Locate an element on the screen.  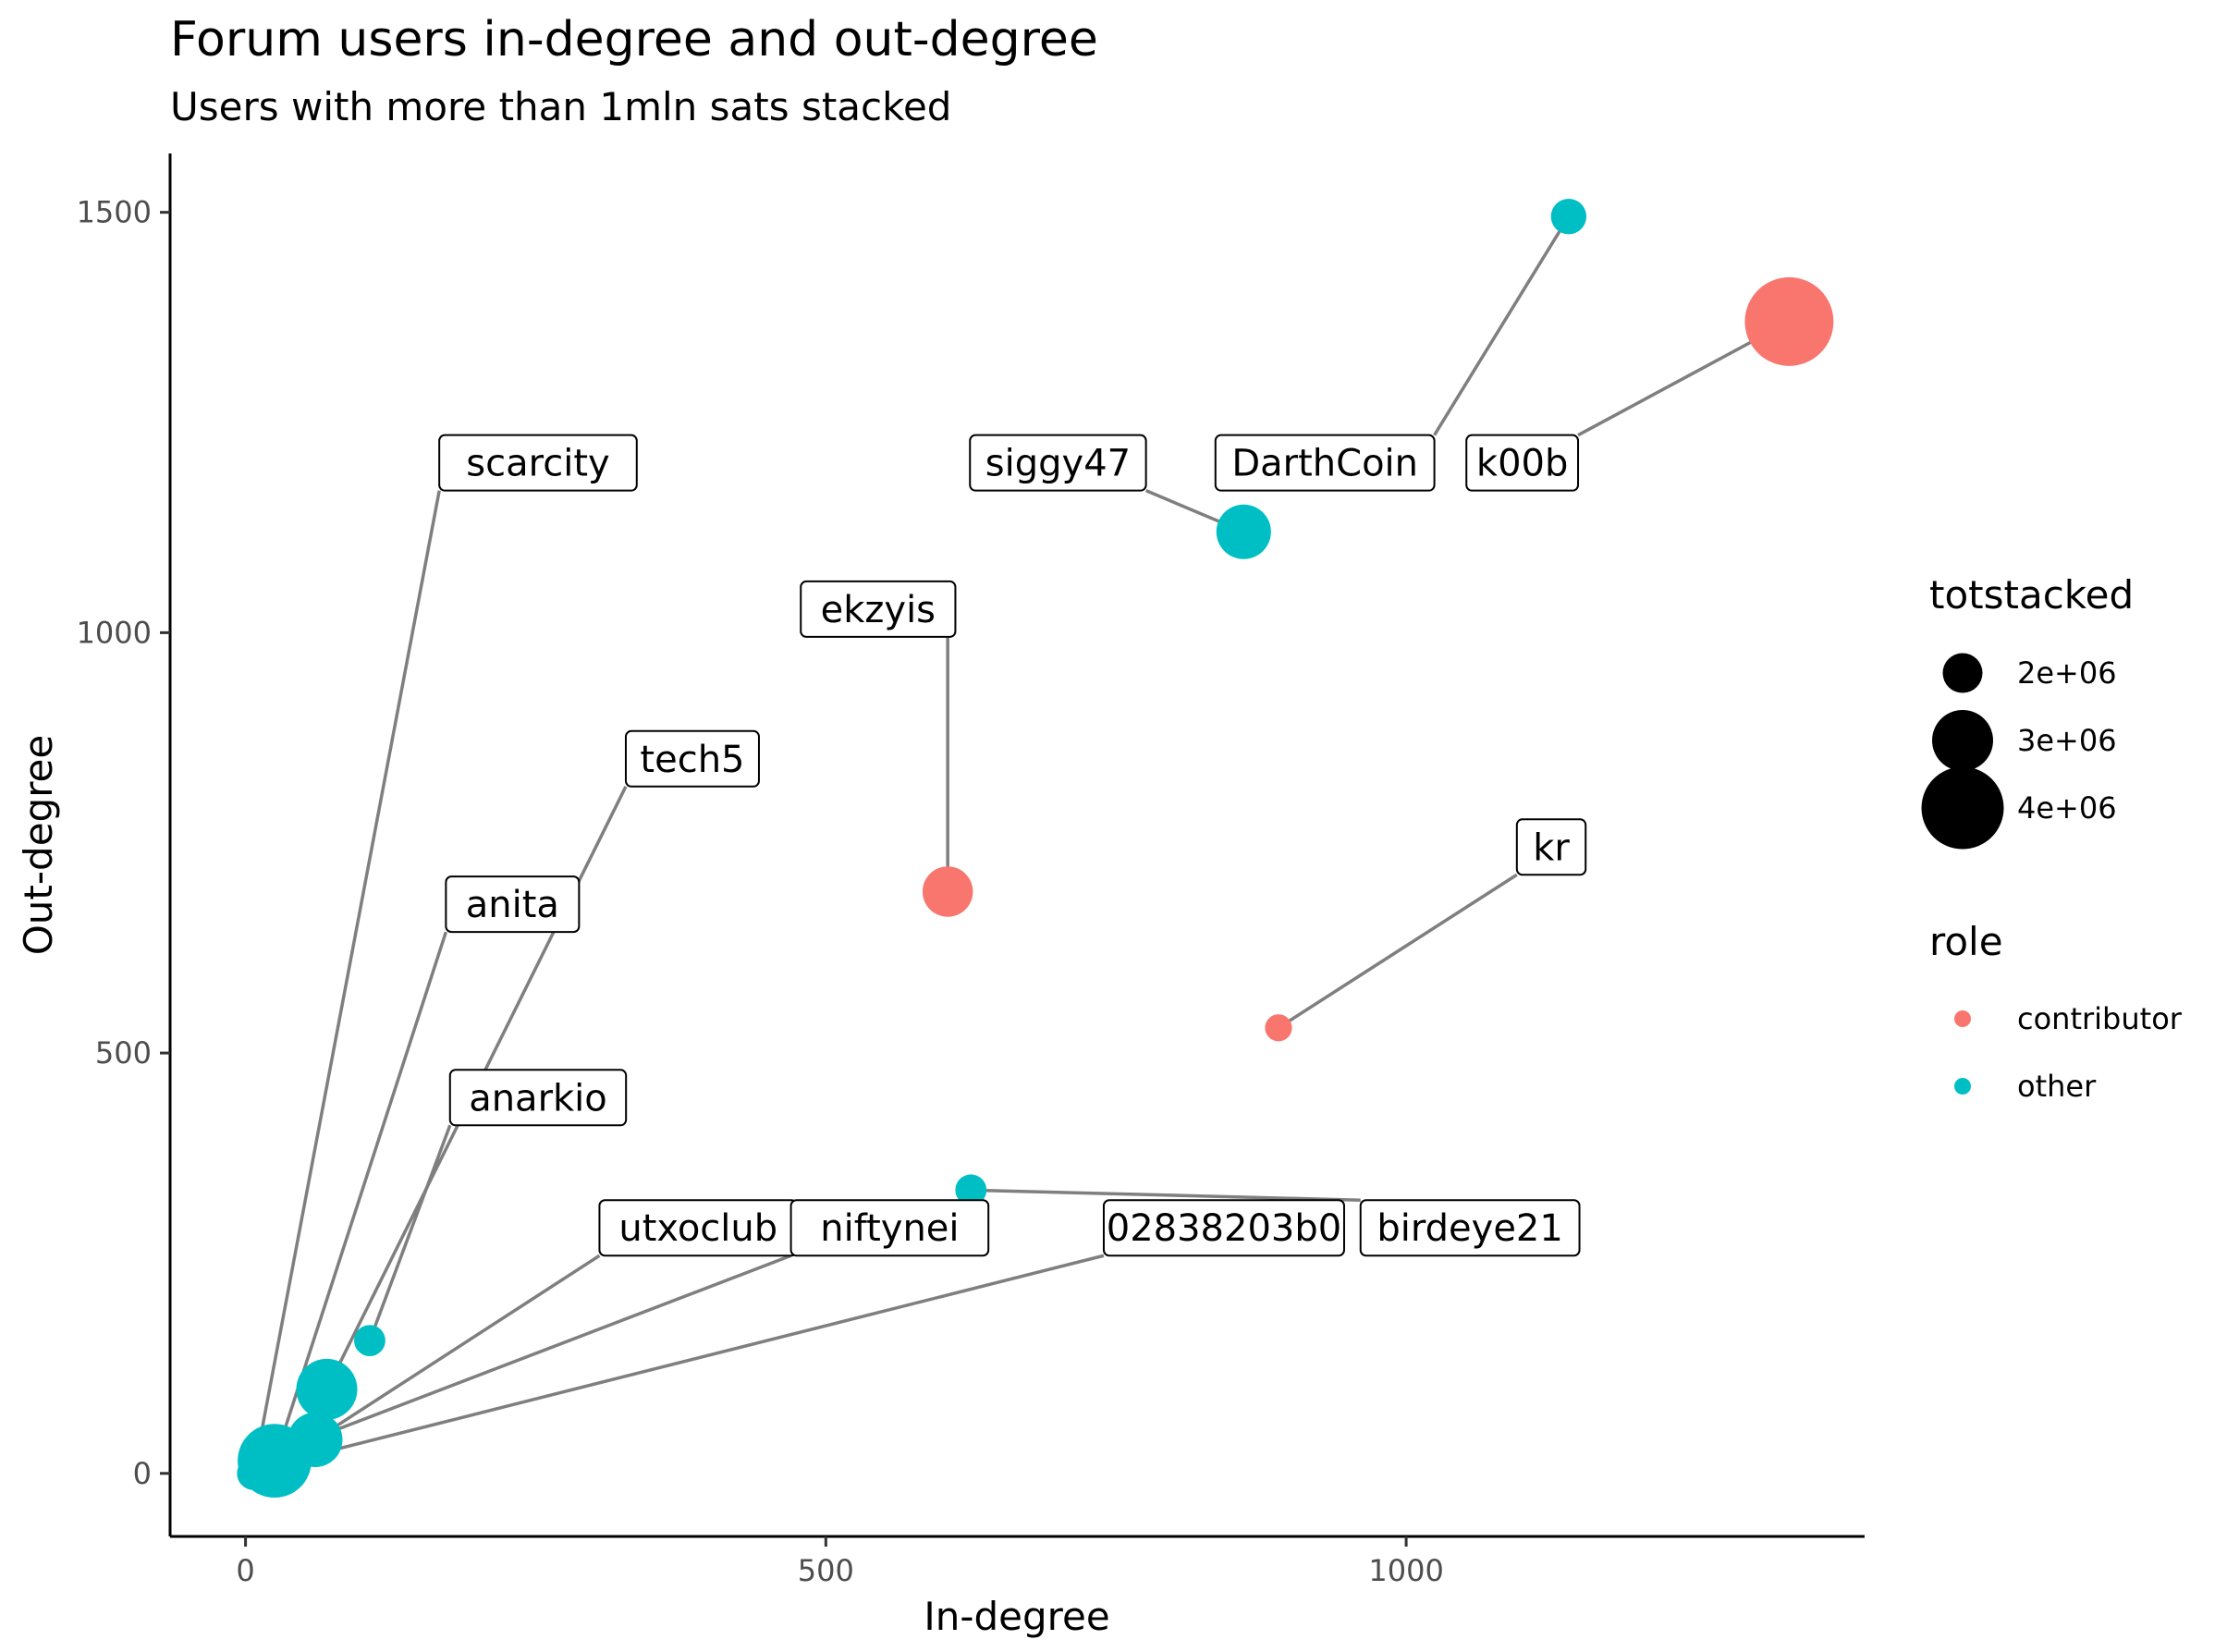
point-label-text: birdeye21 is located at coordinates (1469, 1228).